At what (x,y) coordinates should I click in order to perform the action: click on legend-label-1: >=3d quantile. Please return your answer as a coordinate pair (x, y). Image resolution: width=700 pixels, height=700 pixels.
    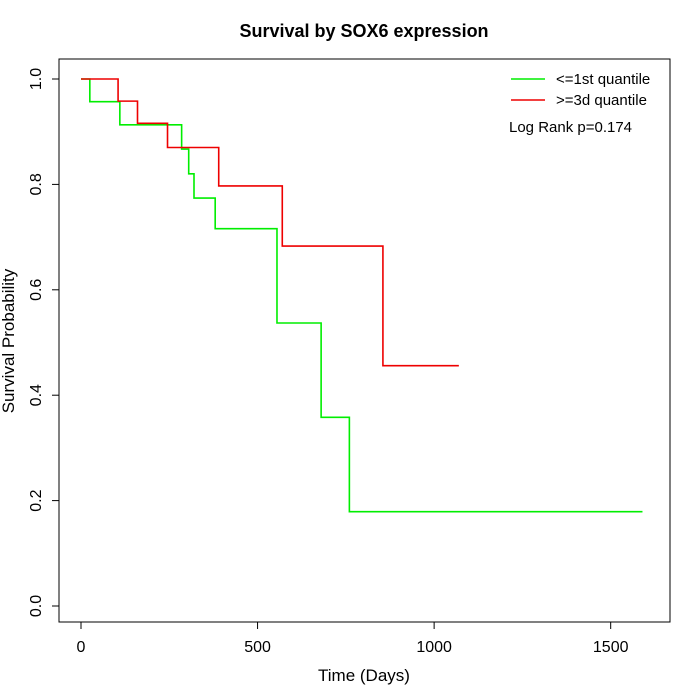
    Looking at the image, I should click on (601, 100).